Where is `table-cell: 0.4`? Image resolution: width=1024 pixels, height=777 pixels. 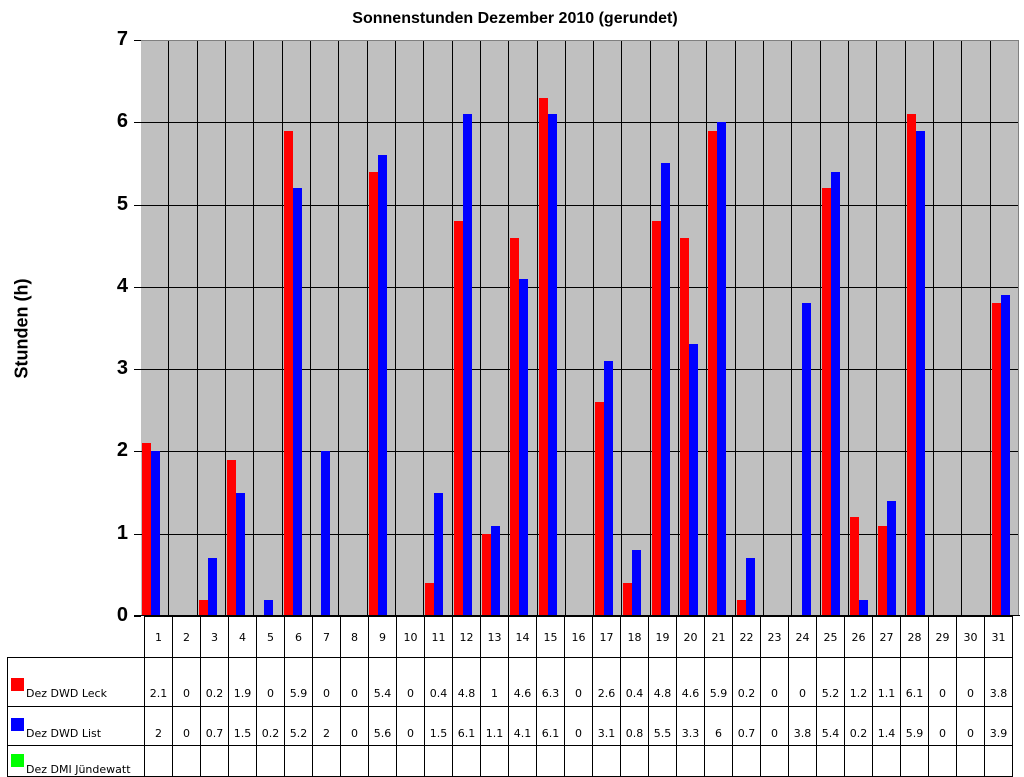
table-cell: 0.4 is located at coordinates (634, 682).